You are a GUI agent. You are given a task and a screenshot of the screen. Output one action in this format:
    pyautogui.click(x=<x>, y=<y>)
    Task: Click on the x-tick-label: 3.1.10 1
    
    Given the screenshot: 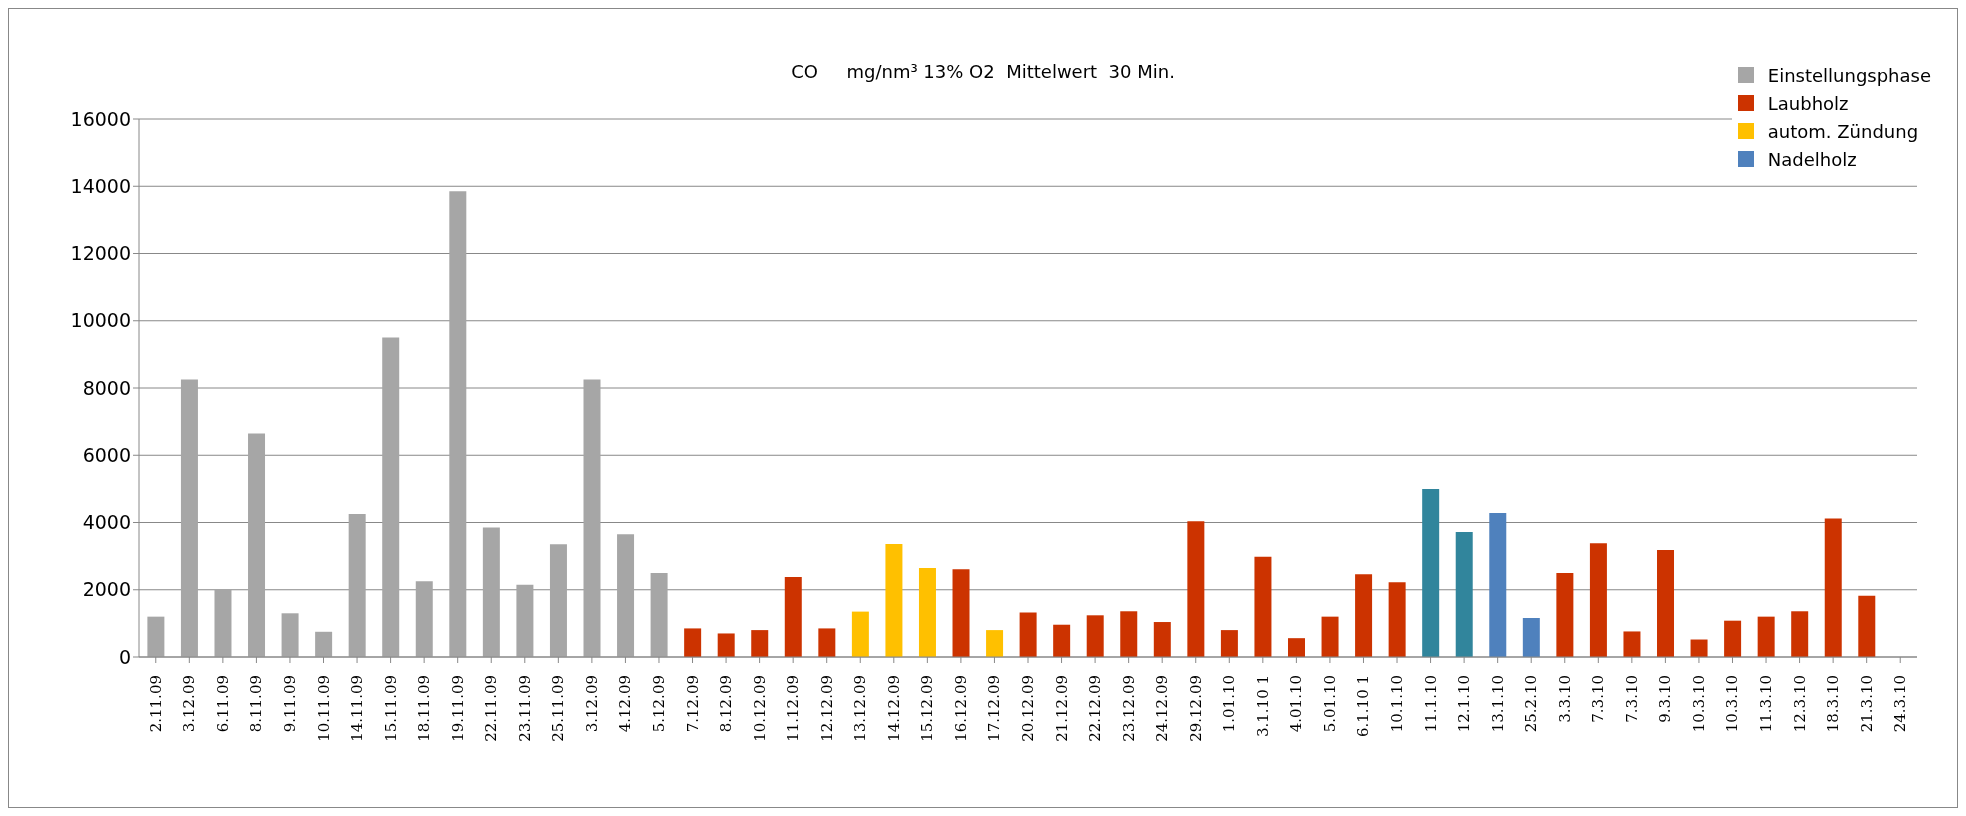 What is the action you would take?
    pyautogui.click(x=1262, y=706)
    